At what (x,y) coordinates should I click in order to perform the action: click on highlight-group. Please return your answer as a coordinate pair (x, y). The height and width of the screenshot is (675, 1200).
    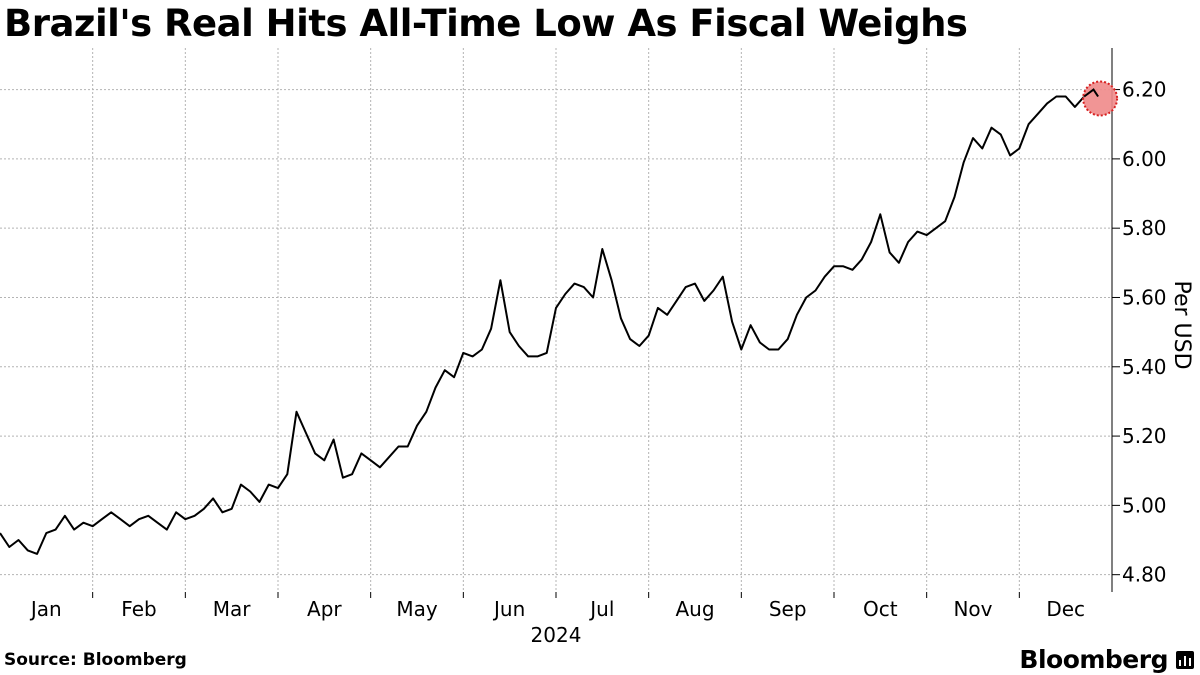
    Looking at the image, I should click on (1100, 98).